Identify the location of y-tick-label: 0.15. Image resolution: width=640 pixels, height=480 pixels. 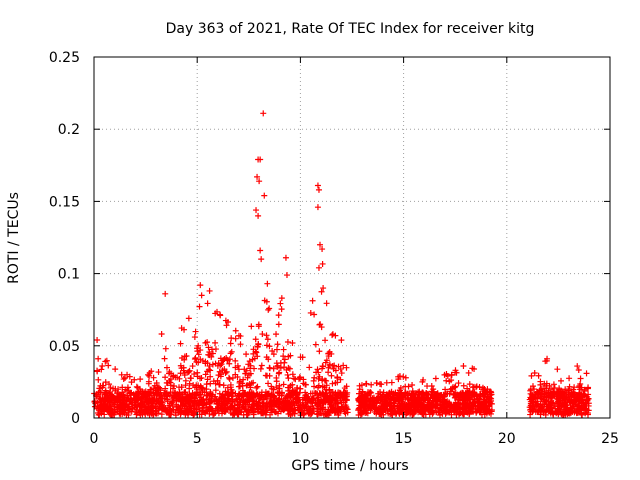
(64, 202).